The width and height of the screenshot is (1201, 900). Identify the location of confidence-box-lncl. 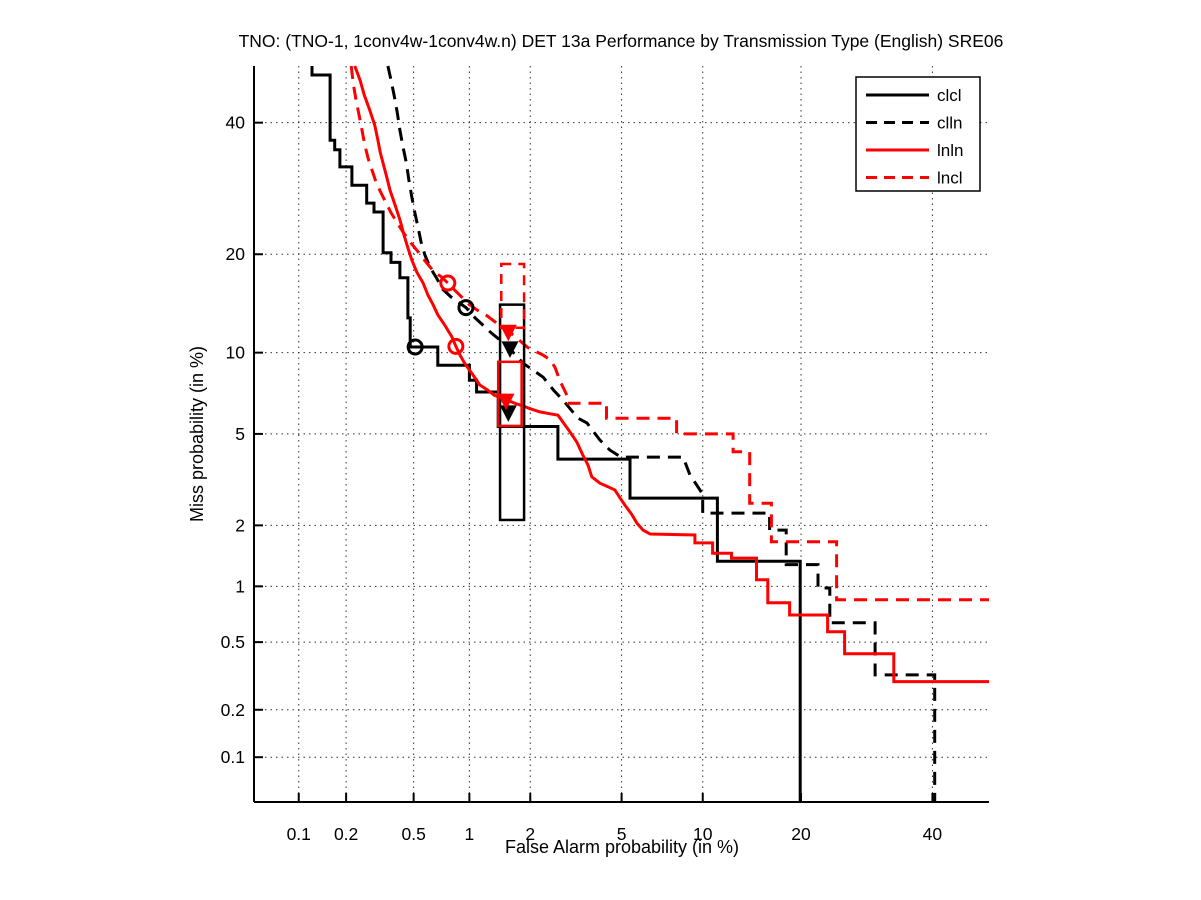
(513, 295).